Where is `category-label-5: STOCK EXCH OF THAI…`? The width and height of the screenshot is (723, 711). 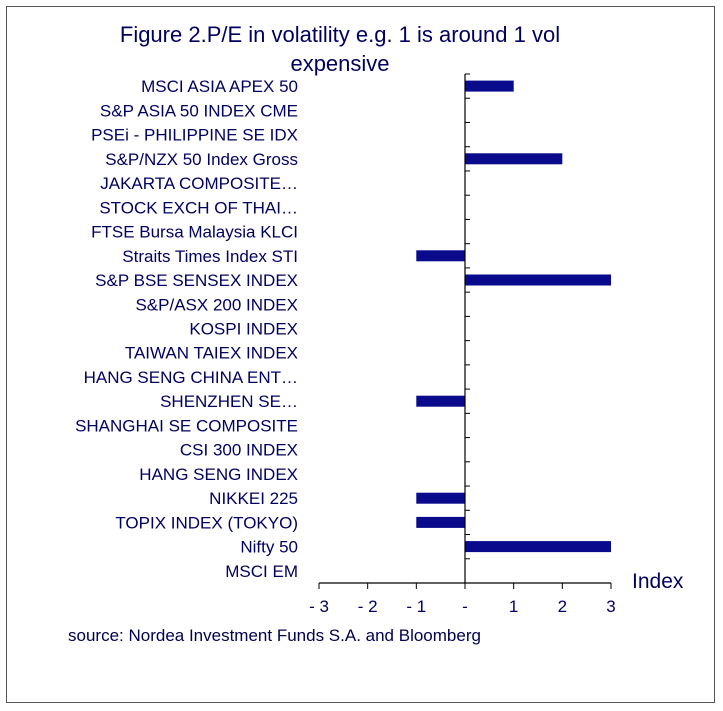
category-label-5: STOCK EXCH OF THAI… is located at coordinates (198, 207).